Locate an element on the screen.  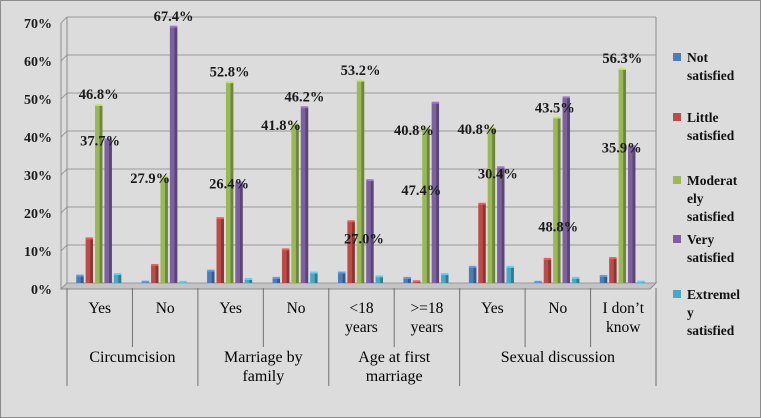
legend-label-line: ely is located at coordinates (695, 198).